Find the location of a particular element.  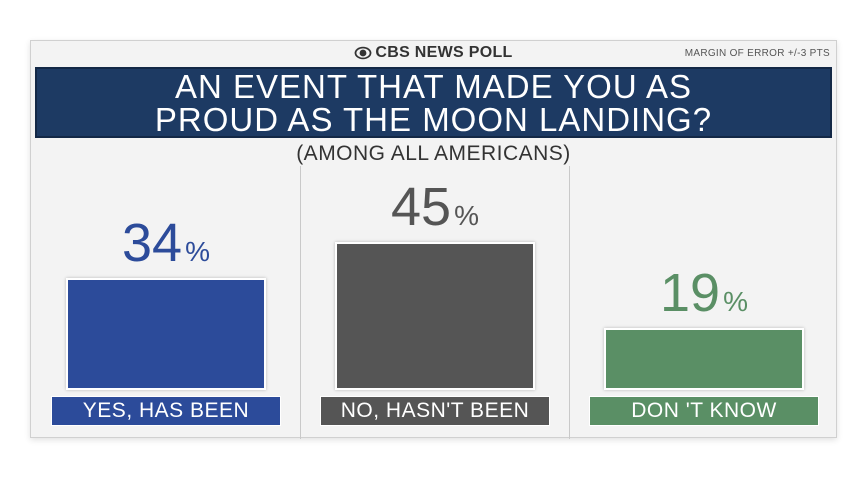

value-number: 34 is located at coordinates (152, 243).